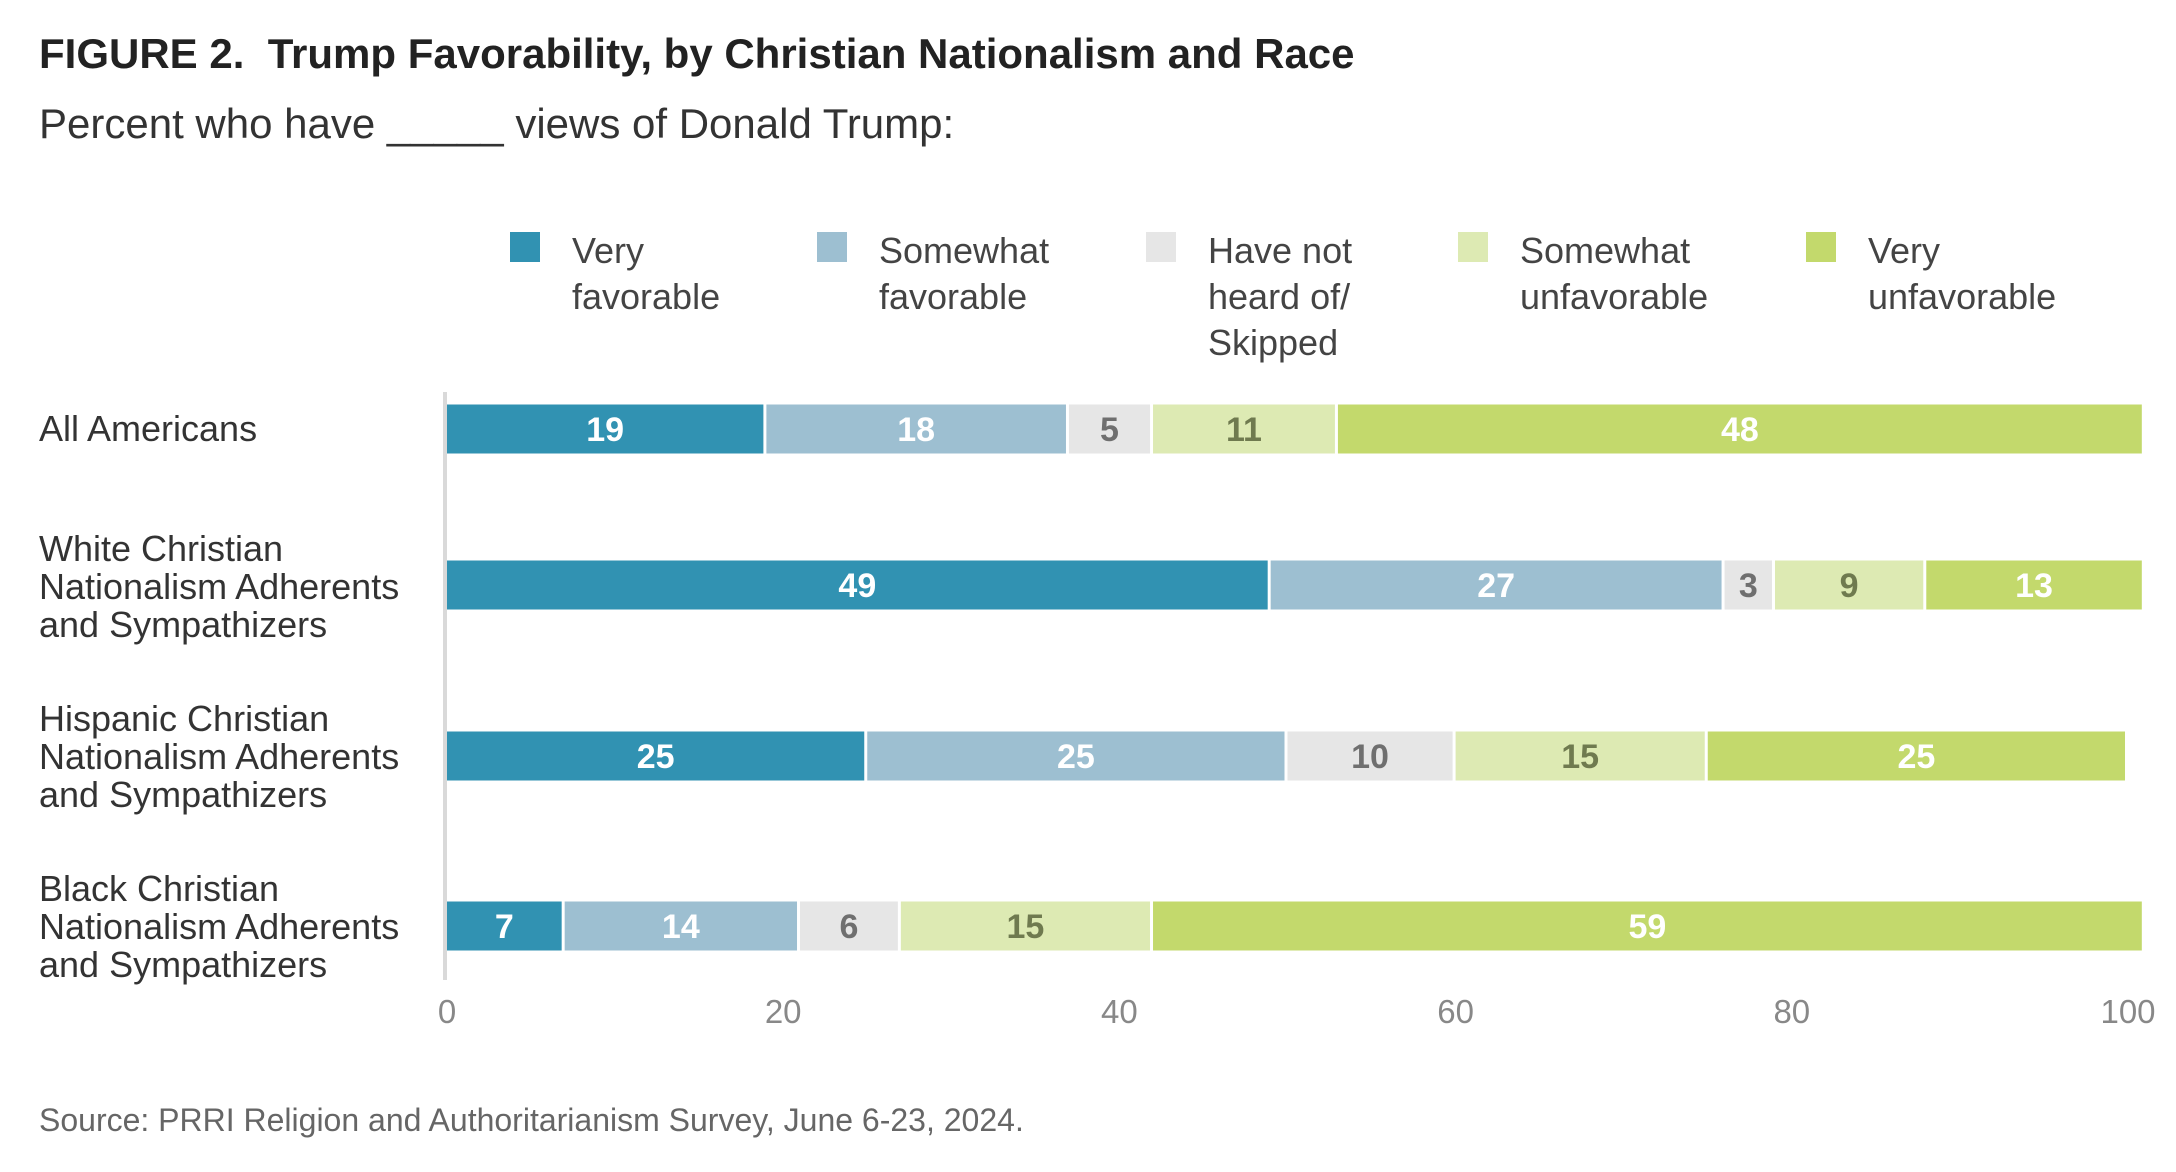 The height and width of the screenshot is (1172, 2176). I want to click on x-tick-label: 0, so click(447, 1011).